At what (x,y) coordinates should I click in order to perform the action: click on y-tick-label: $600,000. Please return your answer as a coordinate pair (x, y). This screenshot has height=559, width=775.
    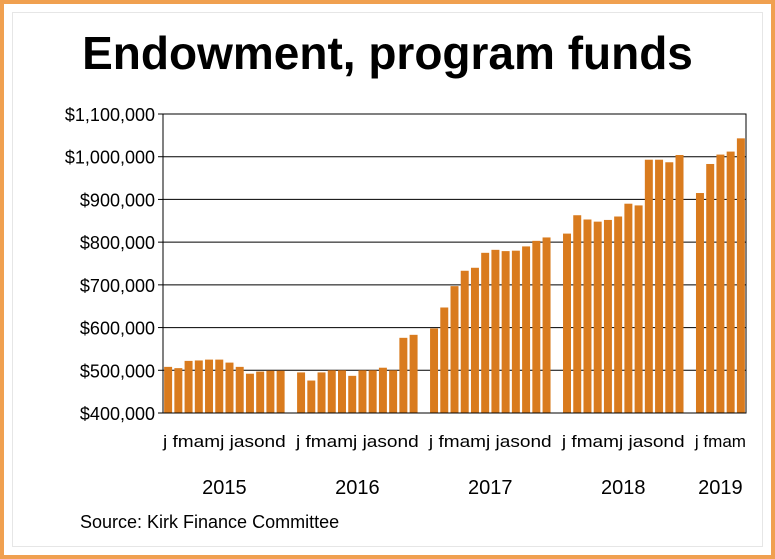
    Looking at the image, I should click on (117, 329).